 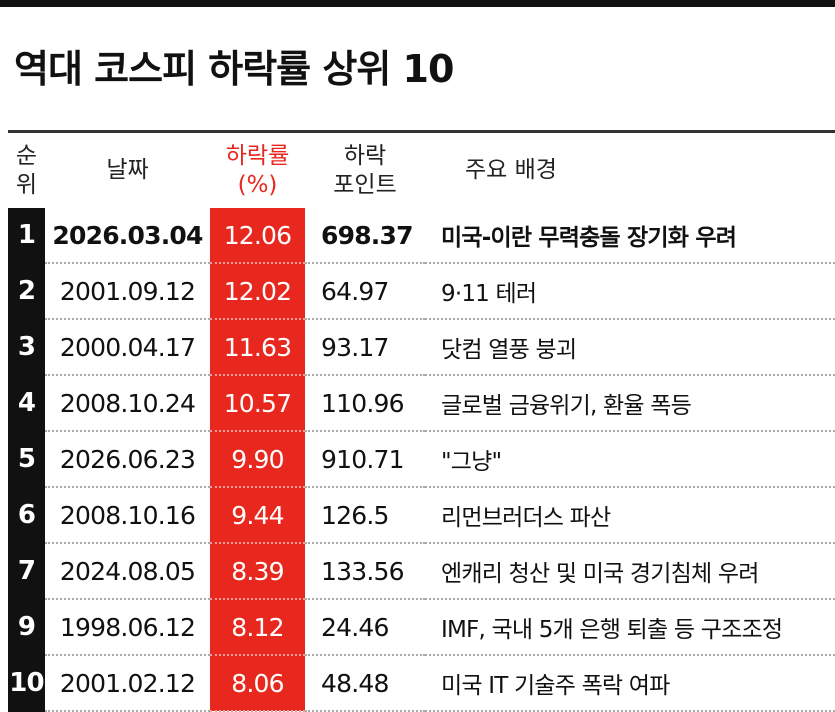 What do you see at coordinates (26, 515) in the screenshot?
I see `rank-cell: 6` at bounding box center [26, 515].